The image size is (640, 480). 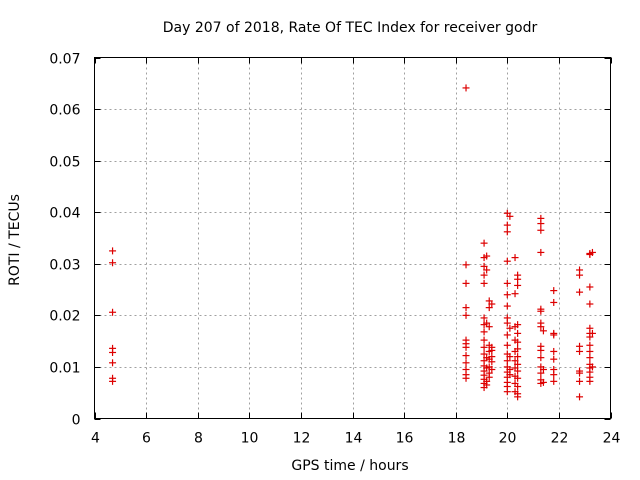 I want to click on y-tick-label: 0.05, so click(x=64, y=163).